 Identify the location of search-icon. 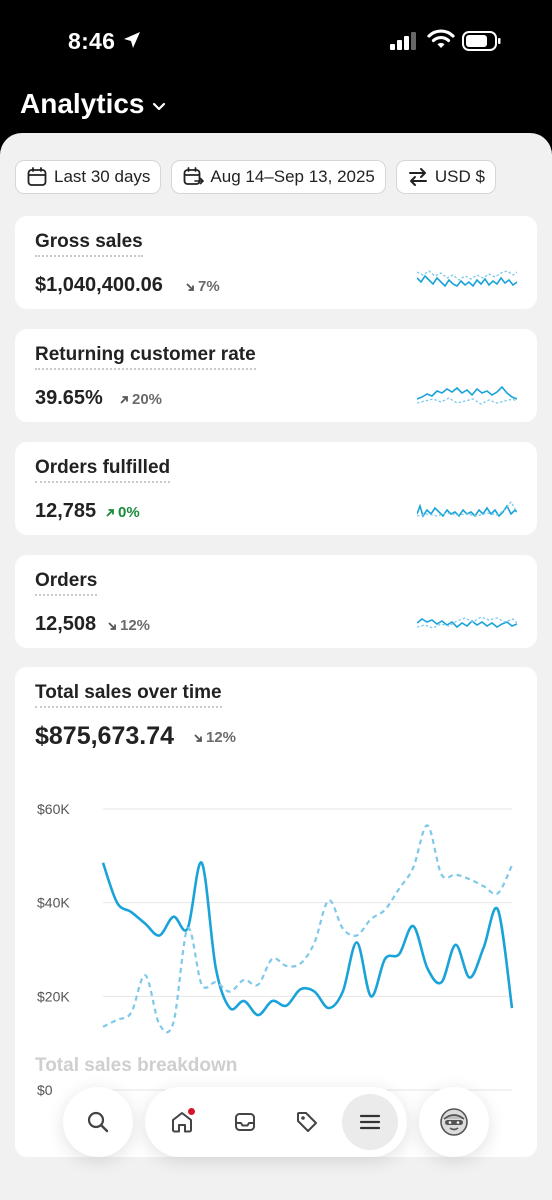
(98, 1122).